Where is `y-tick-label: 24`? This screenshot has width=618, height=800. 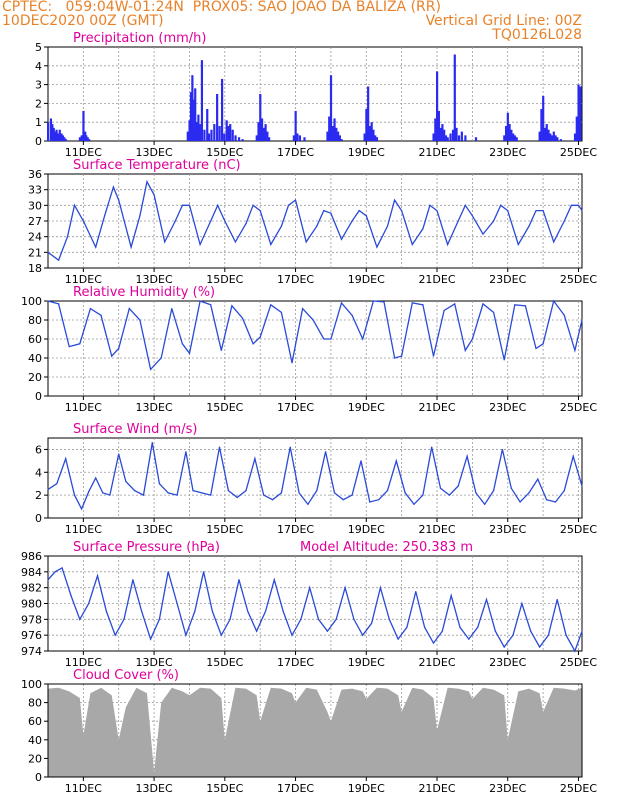 y-tick-label: 24 is located at coordinates (35, 237).